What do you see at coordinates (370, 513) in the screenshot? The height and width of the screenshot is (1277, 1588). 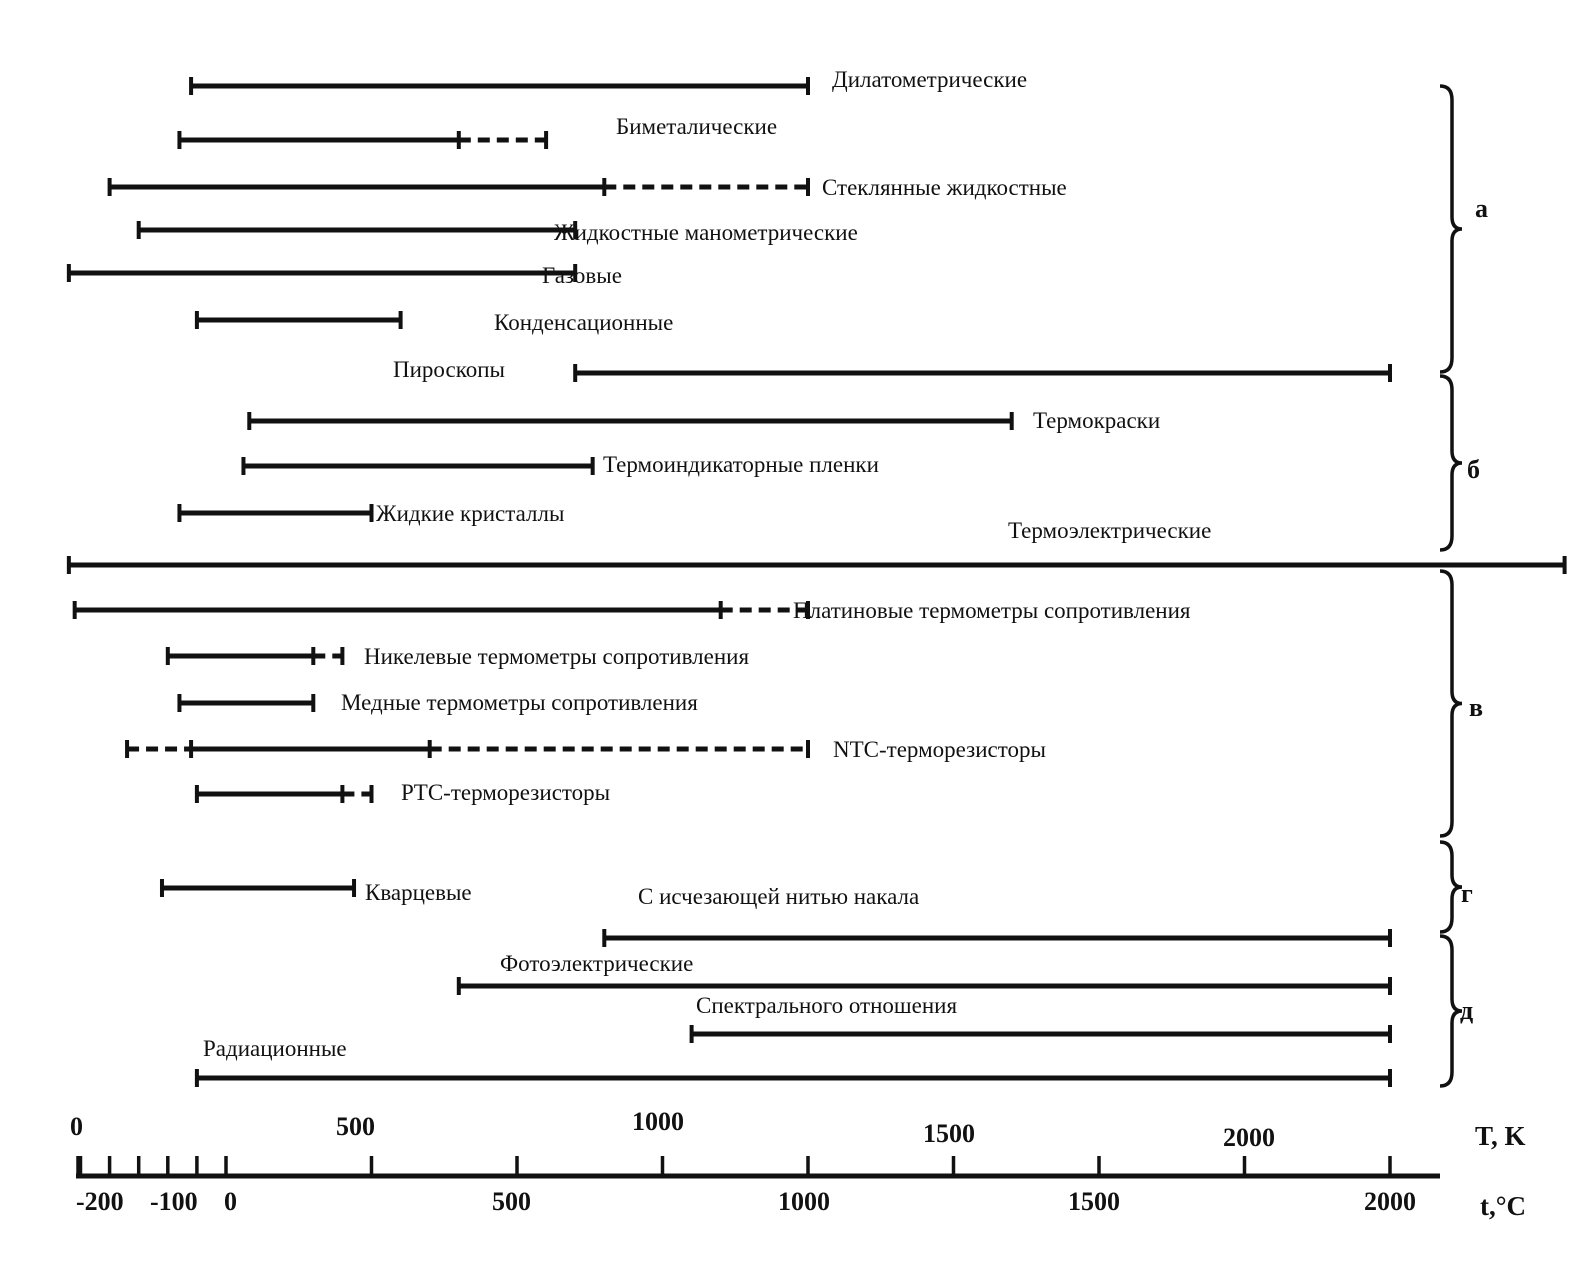 I see `range-row: Жидкие кристаллы` at bounding box center [370, 513].